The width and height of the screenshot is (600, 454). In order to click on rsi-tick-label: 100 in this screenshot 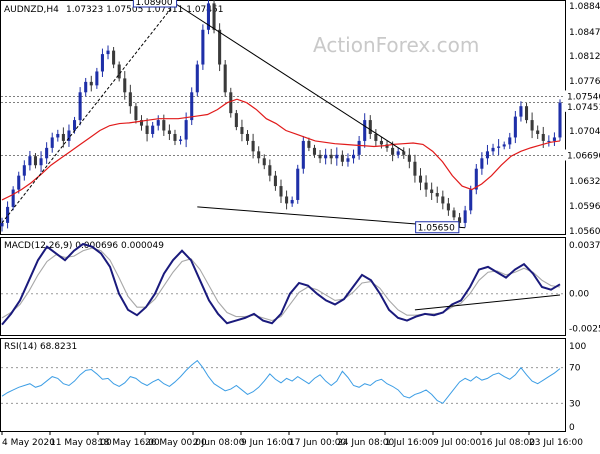, I will do `click(577, 347)`.